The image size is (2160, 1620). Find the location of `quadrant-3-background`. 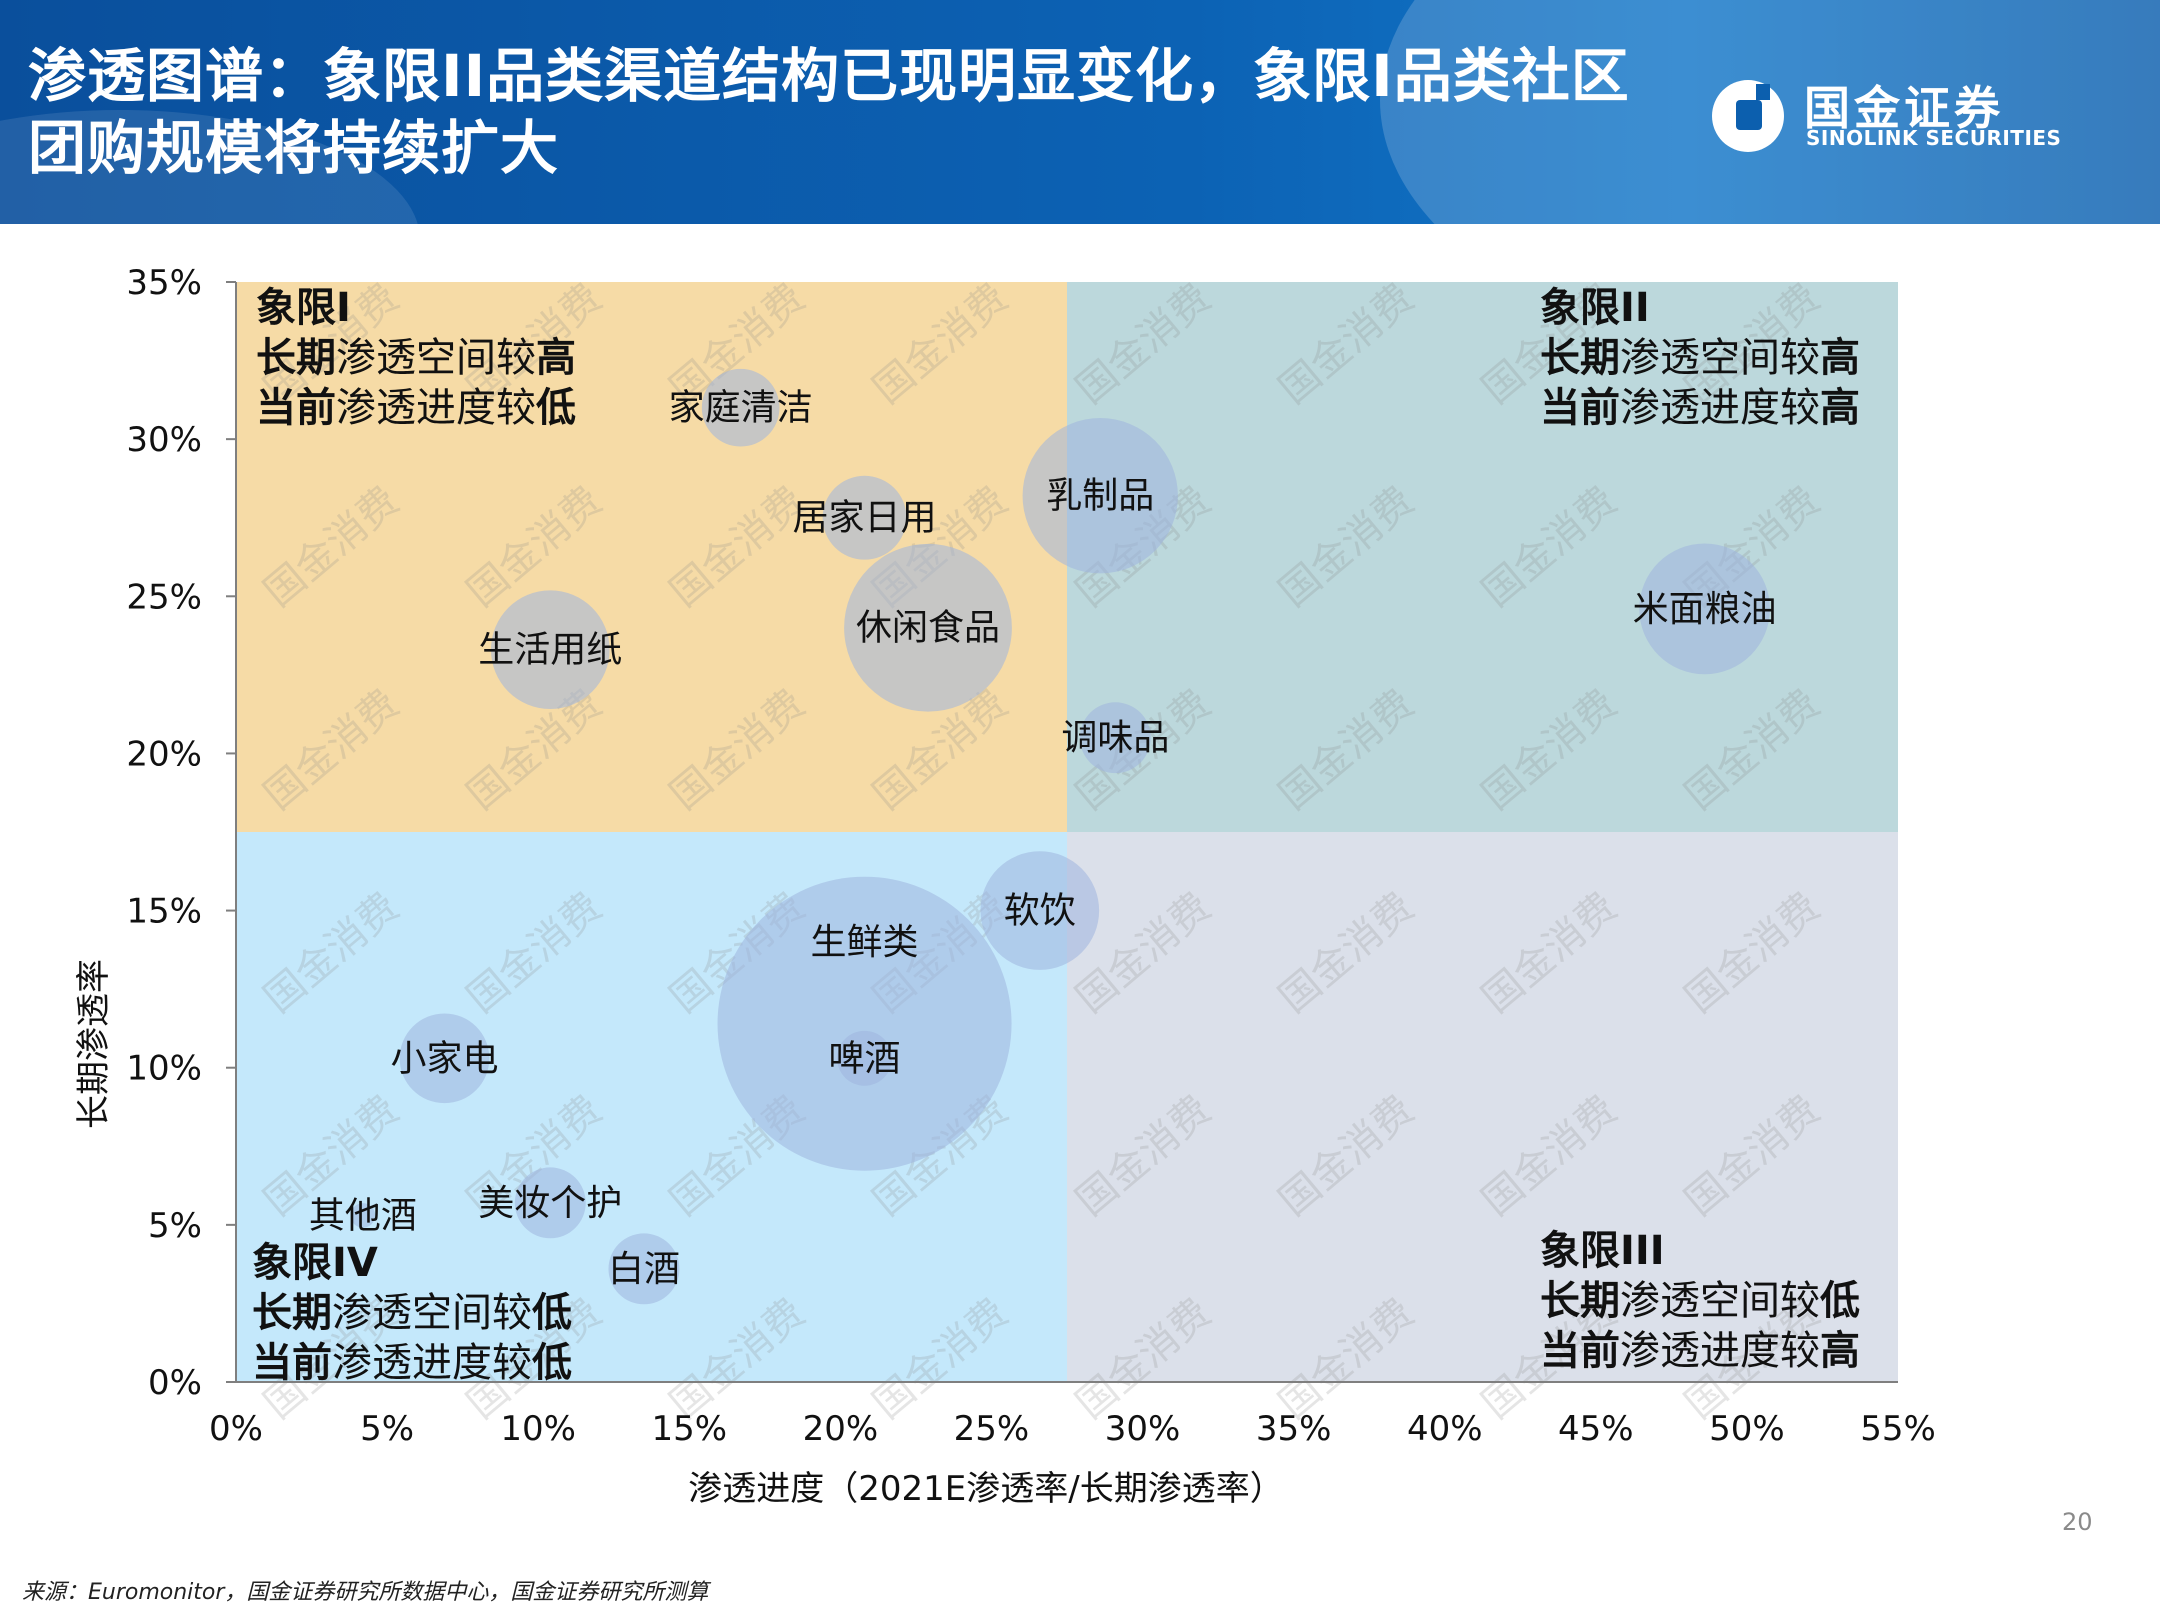

quadrant-3-background is located at coordinates (1482, 1107).